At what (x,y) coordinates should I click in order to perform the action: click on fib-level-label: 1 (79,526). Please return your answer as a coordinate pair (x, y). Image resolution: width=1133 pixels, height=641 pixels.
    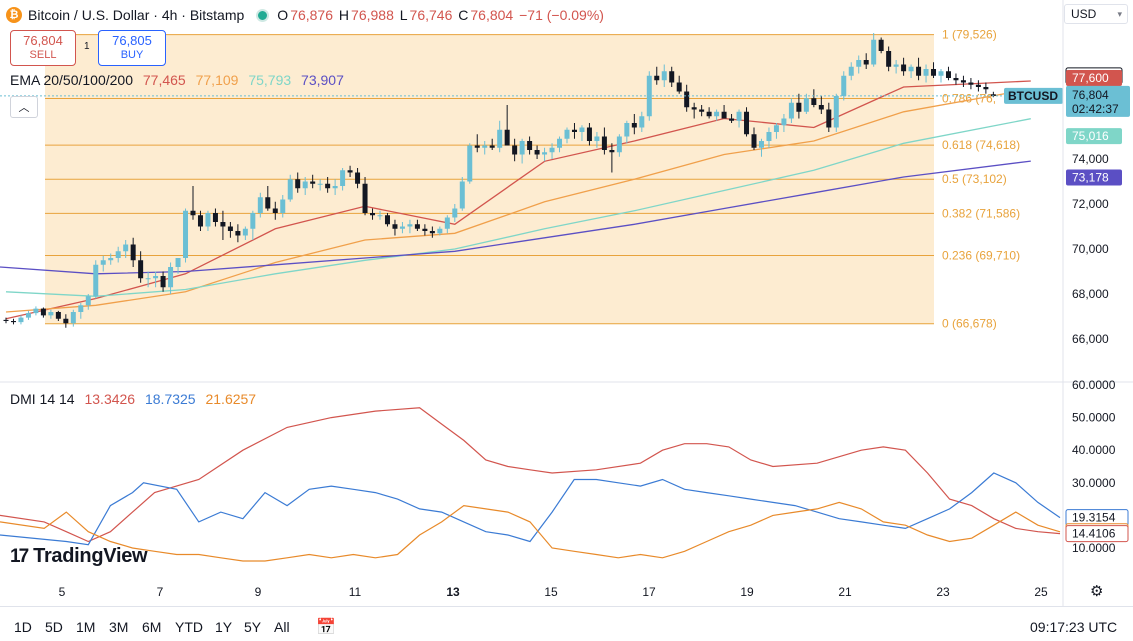
    Looking at the image, I should click on (969, 35).